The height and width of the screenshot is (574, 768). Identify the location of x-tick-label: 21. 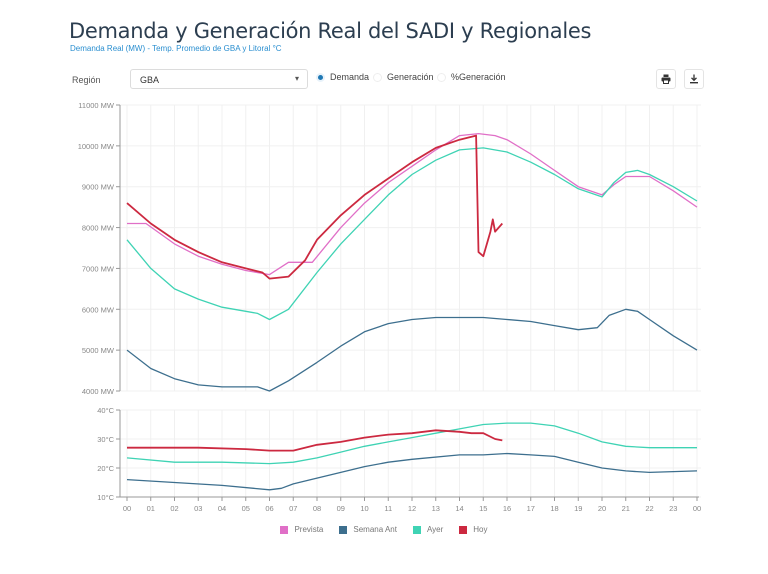
(626, 508).